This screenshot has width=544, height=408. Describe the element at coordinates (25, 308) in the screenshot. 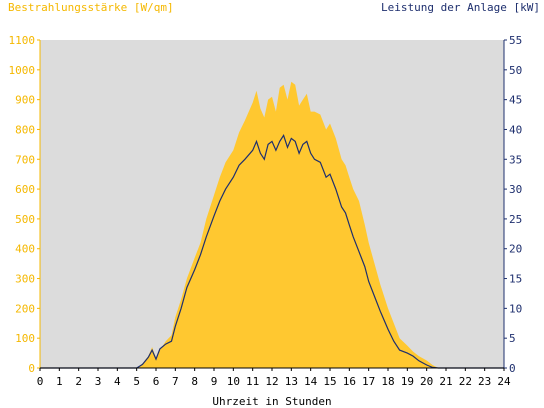

I see `y-left-tick-label: 200` at that location.